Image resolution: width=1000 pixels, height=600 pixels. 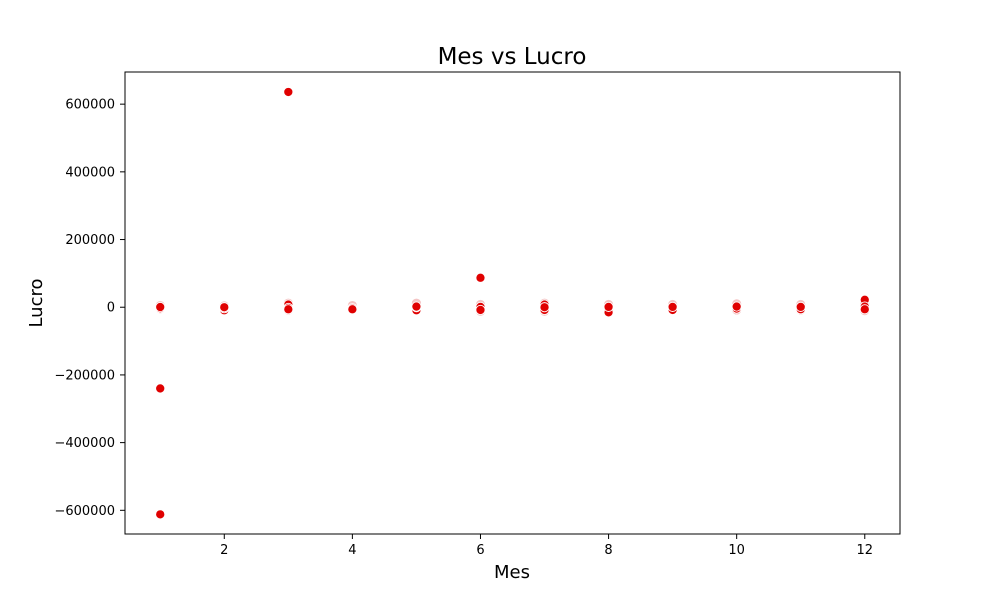 What do you see at coordinates (512, 57) in the screenshot?
I see `chart-title: Mes vs Lucro` at bounding box center [512, 57].